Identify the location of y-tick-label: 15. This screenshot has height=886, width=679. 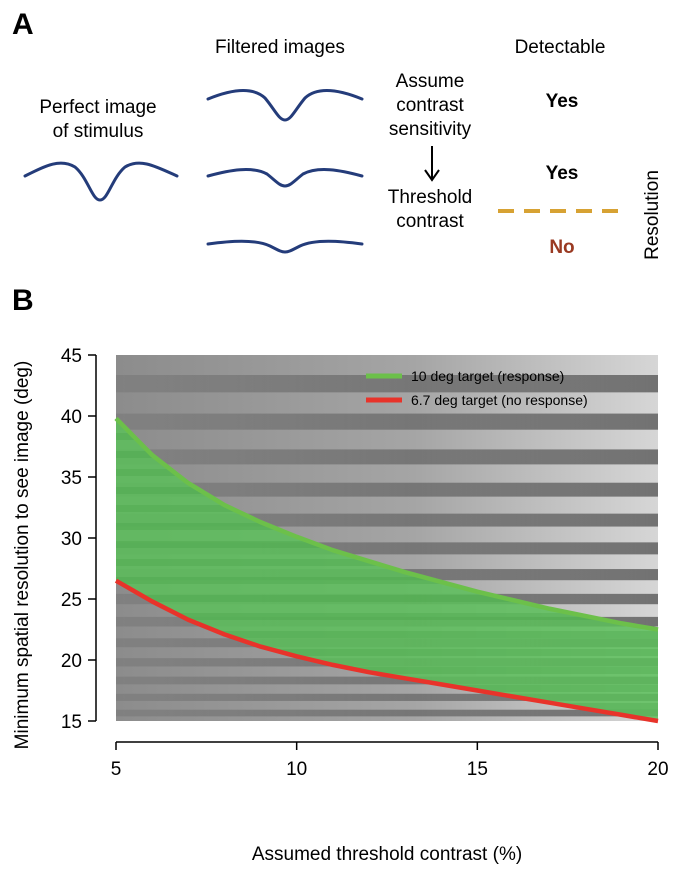
(71, 722).